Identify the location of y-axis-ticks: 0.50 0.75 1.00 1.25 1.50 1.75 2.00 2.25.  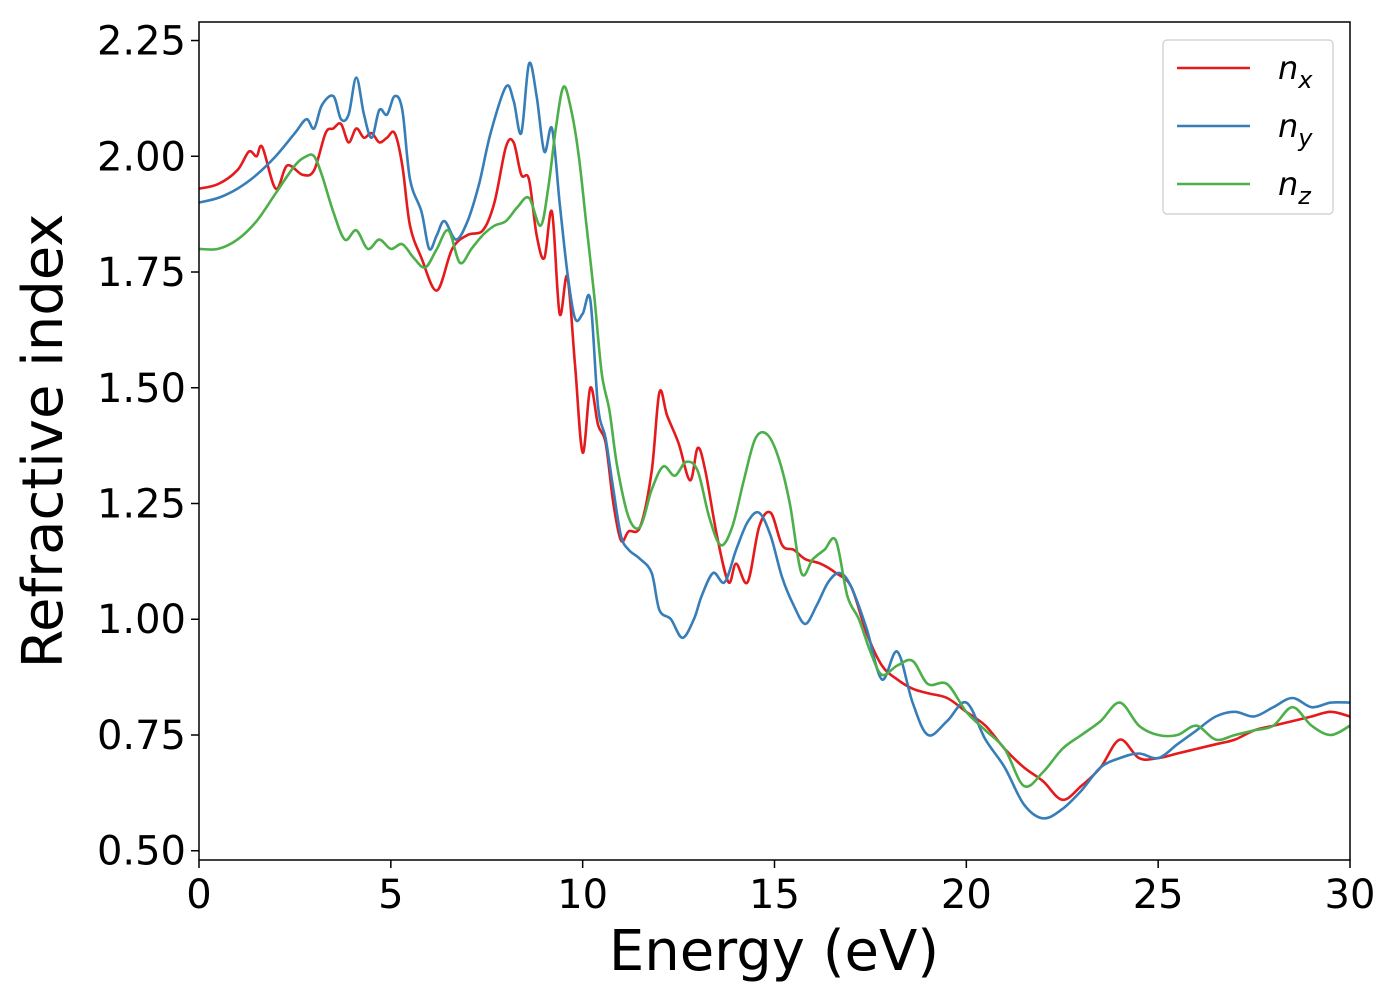
(148, 447).